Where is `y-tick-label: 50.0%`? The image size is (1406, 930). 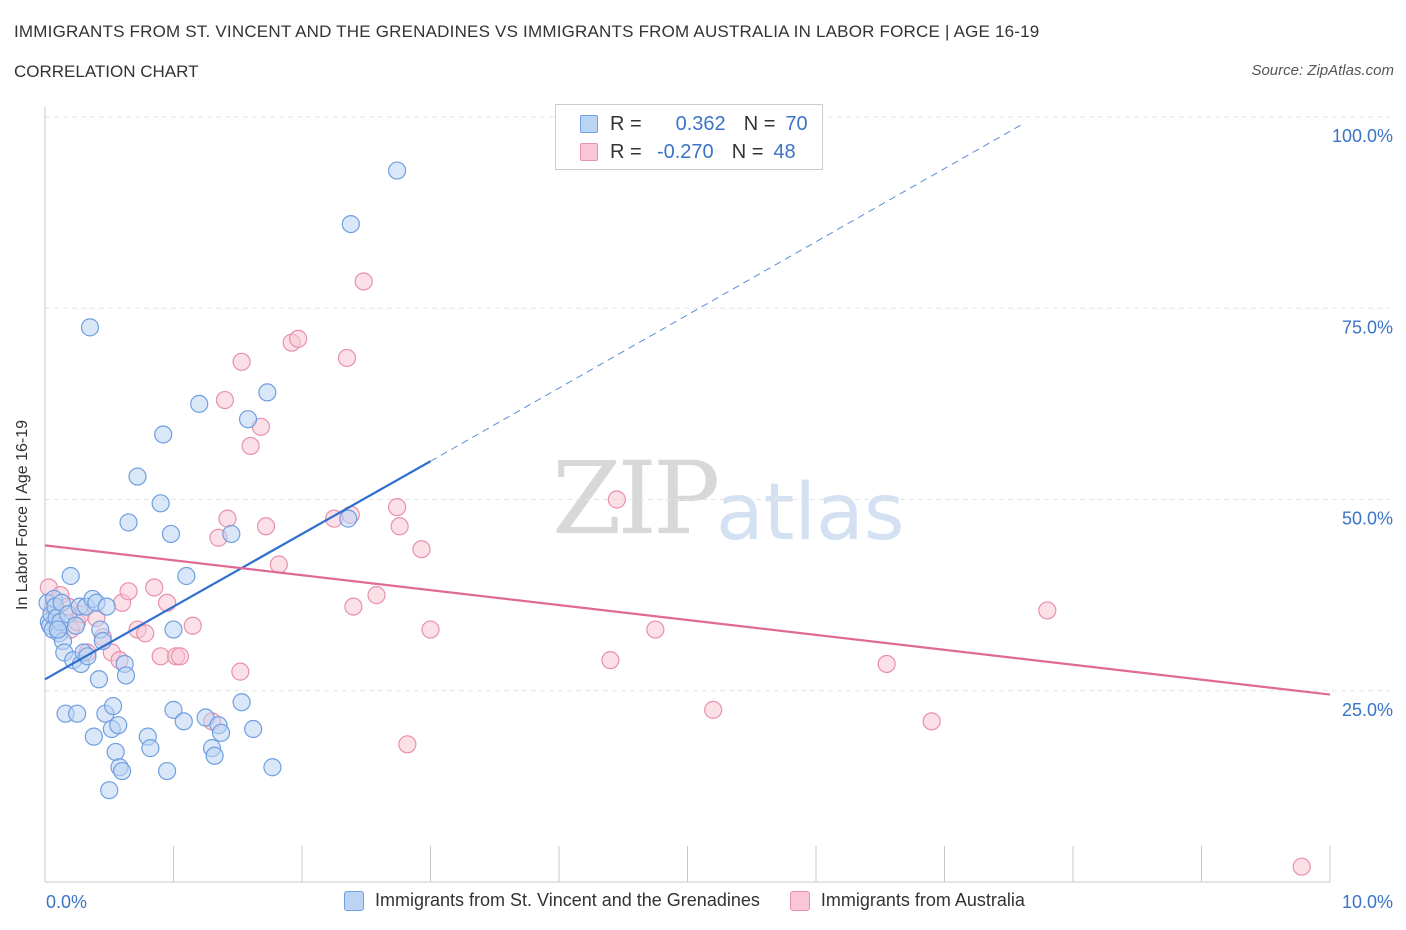 y-tick-label: 50.0% is located at coordinates (1367, 519).